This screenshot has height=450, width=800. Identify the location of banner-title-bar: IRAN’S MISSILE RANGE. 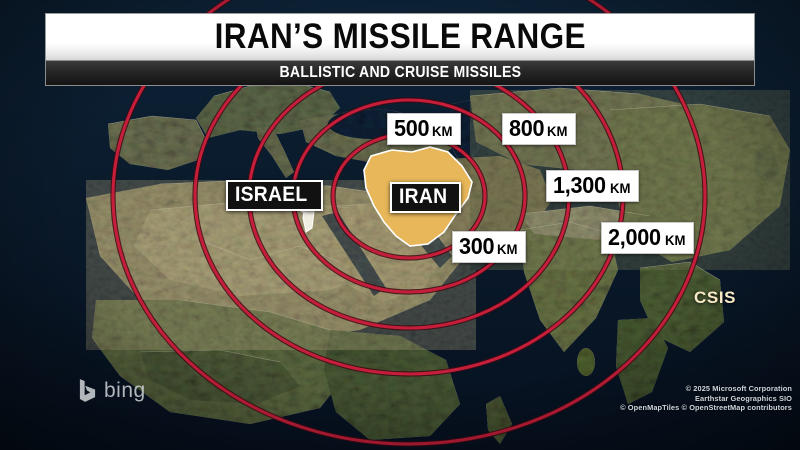
(400, 36).